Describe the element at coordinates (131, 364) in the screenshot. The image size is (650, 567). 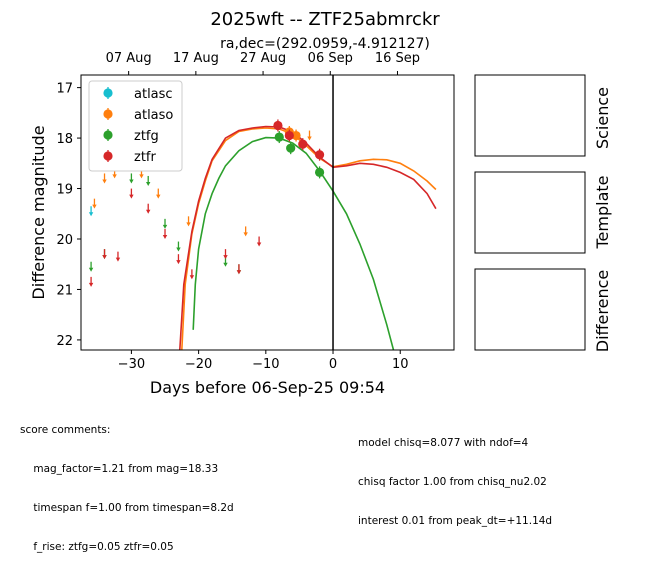
I see `x-tick-label: −30` at that location.